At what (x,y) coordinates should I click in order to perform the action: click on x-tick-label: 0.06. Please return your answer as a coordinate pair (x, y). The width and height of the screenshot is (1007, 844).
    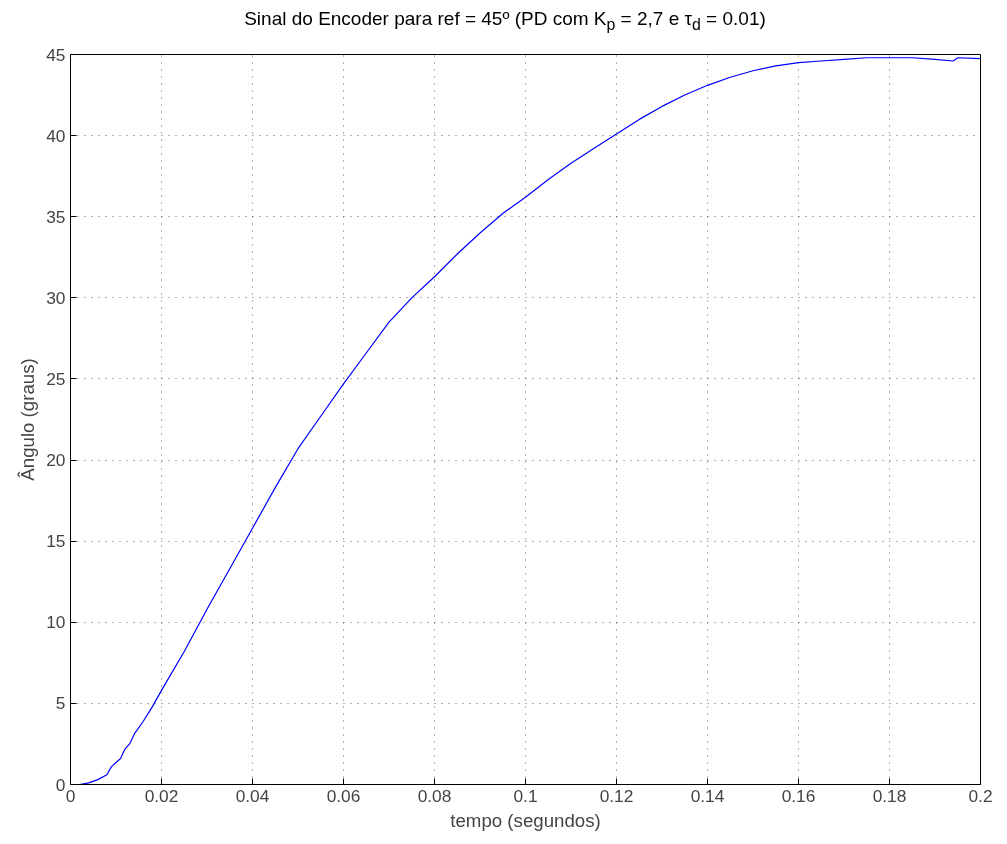
    Looking at the image, I should click on (343, 795).